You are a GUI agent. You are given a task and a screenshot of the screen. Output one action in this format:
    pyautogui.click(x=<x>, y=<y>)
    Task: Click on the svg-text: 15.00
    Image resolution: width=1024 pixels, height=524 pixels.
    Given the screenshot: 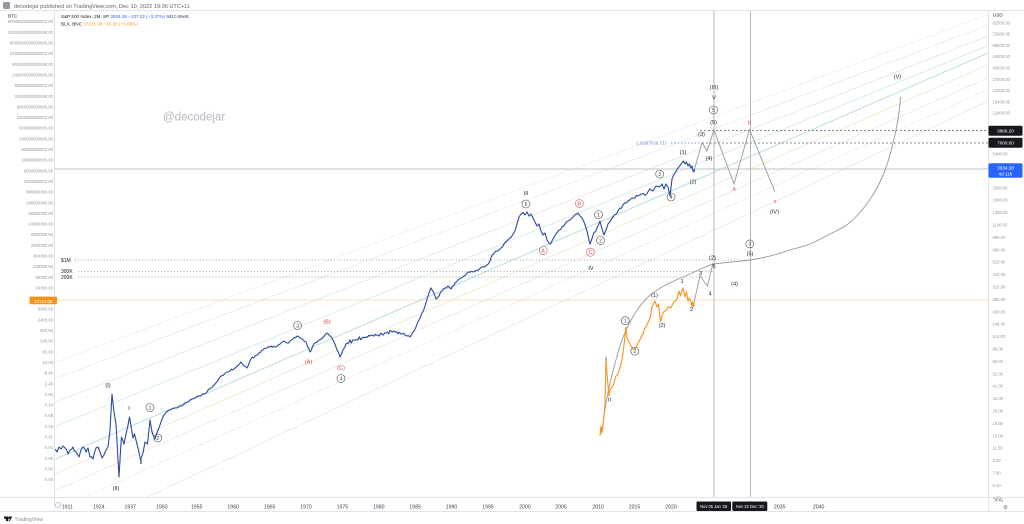 What is the action you would take?
    pyautogui.click(x=998, y=435)
    